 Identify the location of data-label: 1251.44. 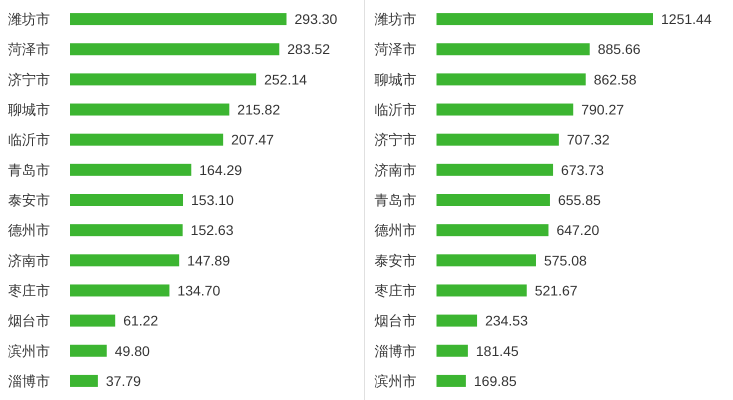
(686, 19).